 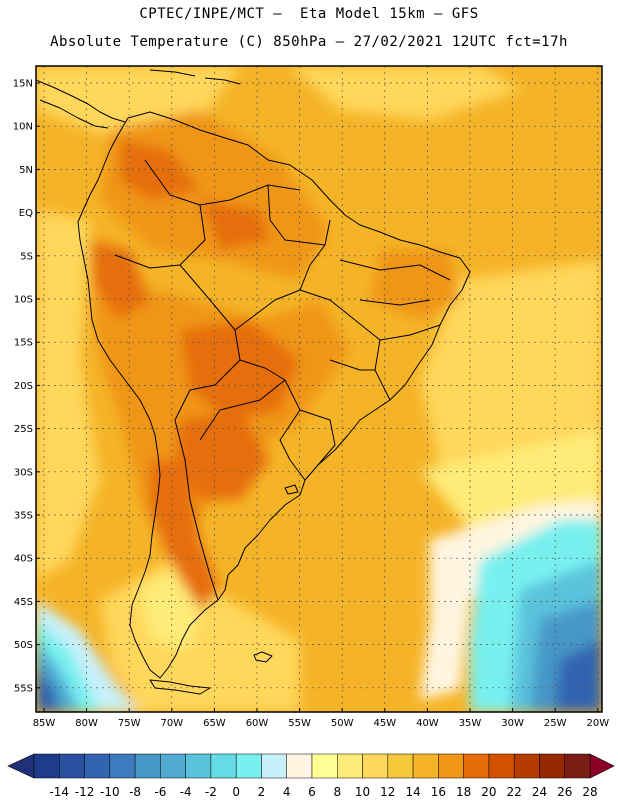 What do you see at coordinates (186, 792) in the screenshot?
I see `colorbar-tick-label: -4` at bounding box center [186, 792].